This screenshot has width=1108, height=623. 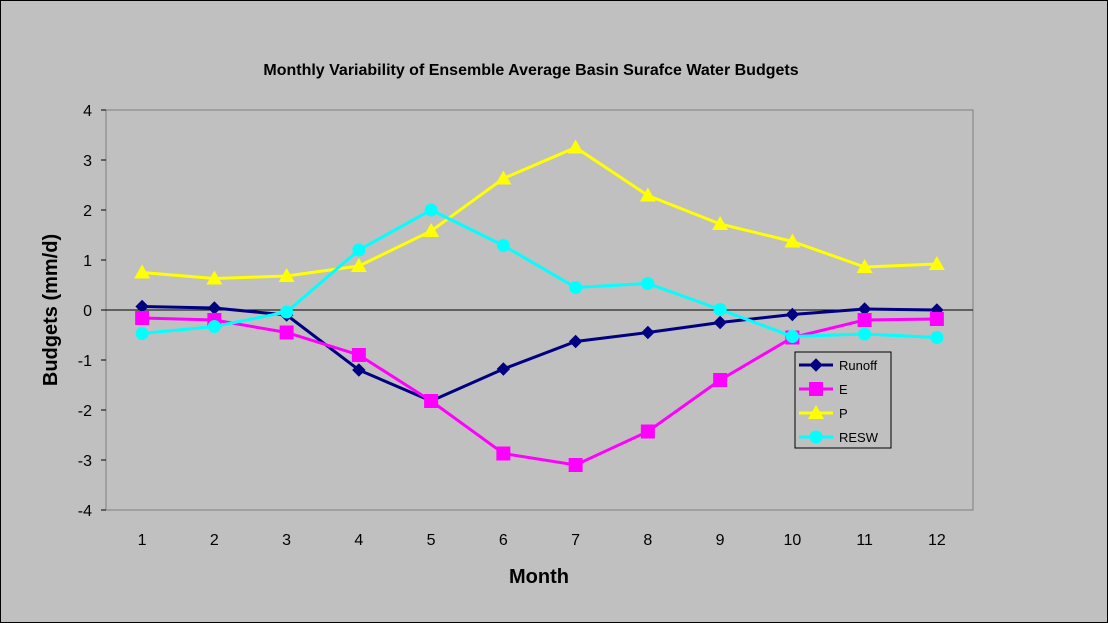 What do you see at coordinates (720, 540) in the screenshot?
I see `x-tick-label: 9` at bounding box center [720, 540].